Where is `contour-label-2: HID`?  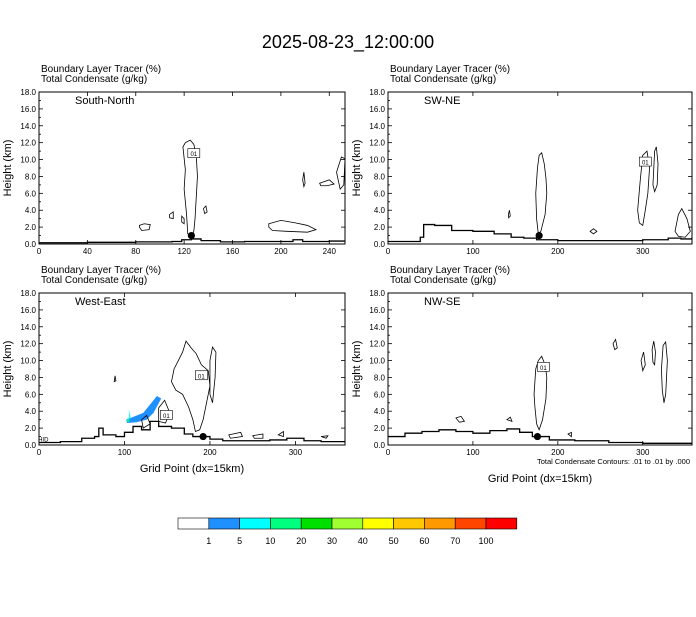 contour-label-2: HID is located at coordinates (43, 441).